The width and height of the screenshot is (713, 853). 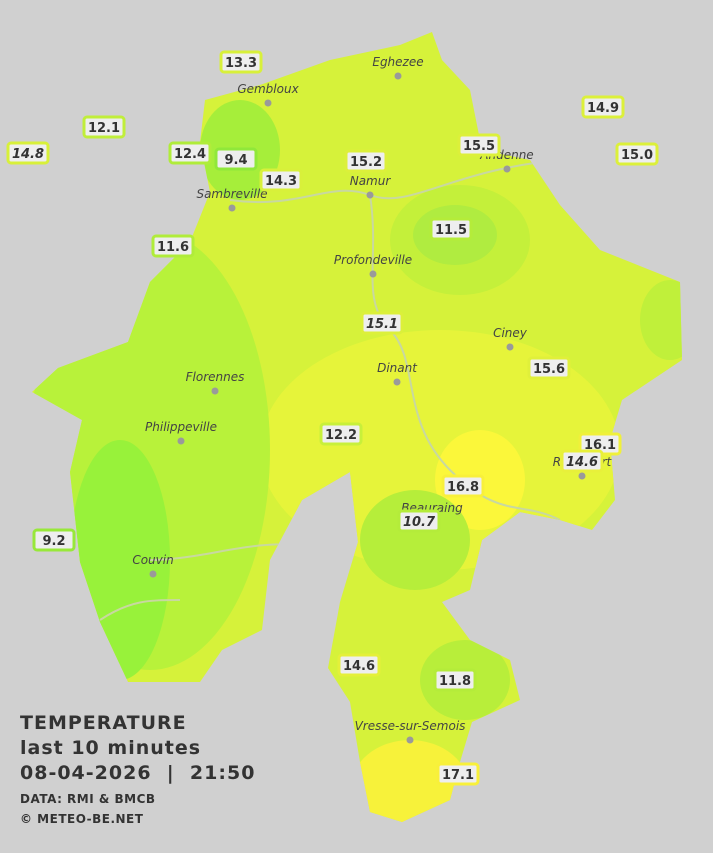 I want to click on station-temperature: 12.4, so click(x=190, y=154).